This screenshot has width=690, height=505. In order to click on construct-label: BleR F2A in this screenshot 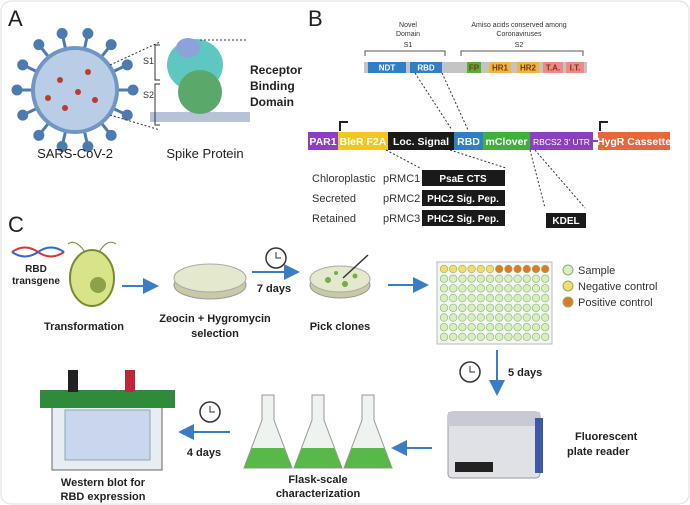, I will do `click(363, 142)`.